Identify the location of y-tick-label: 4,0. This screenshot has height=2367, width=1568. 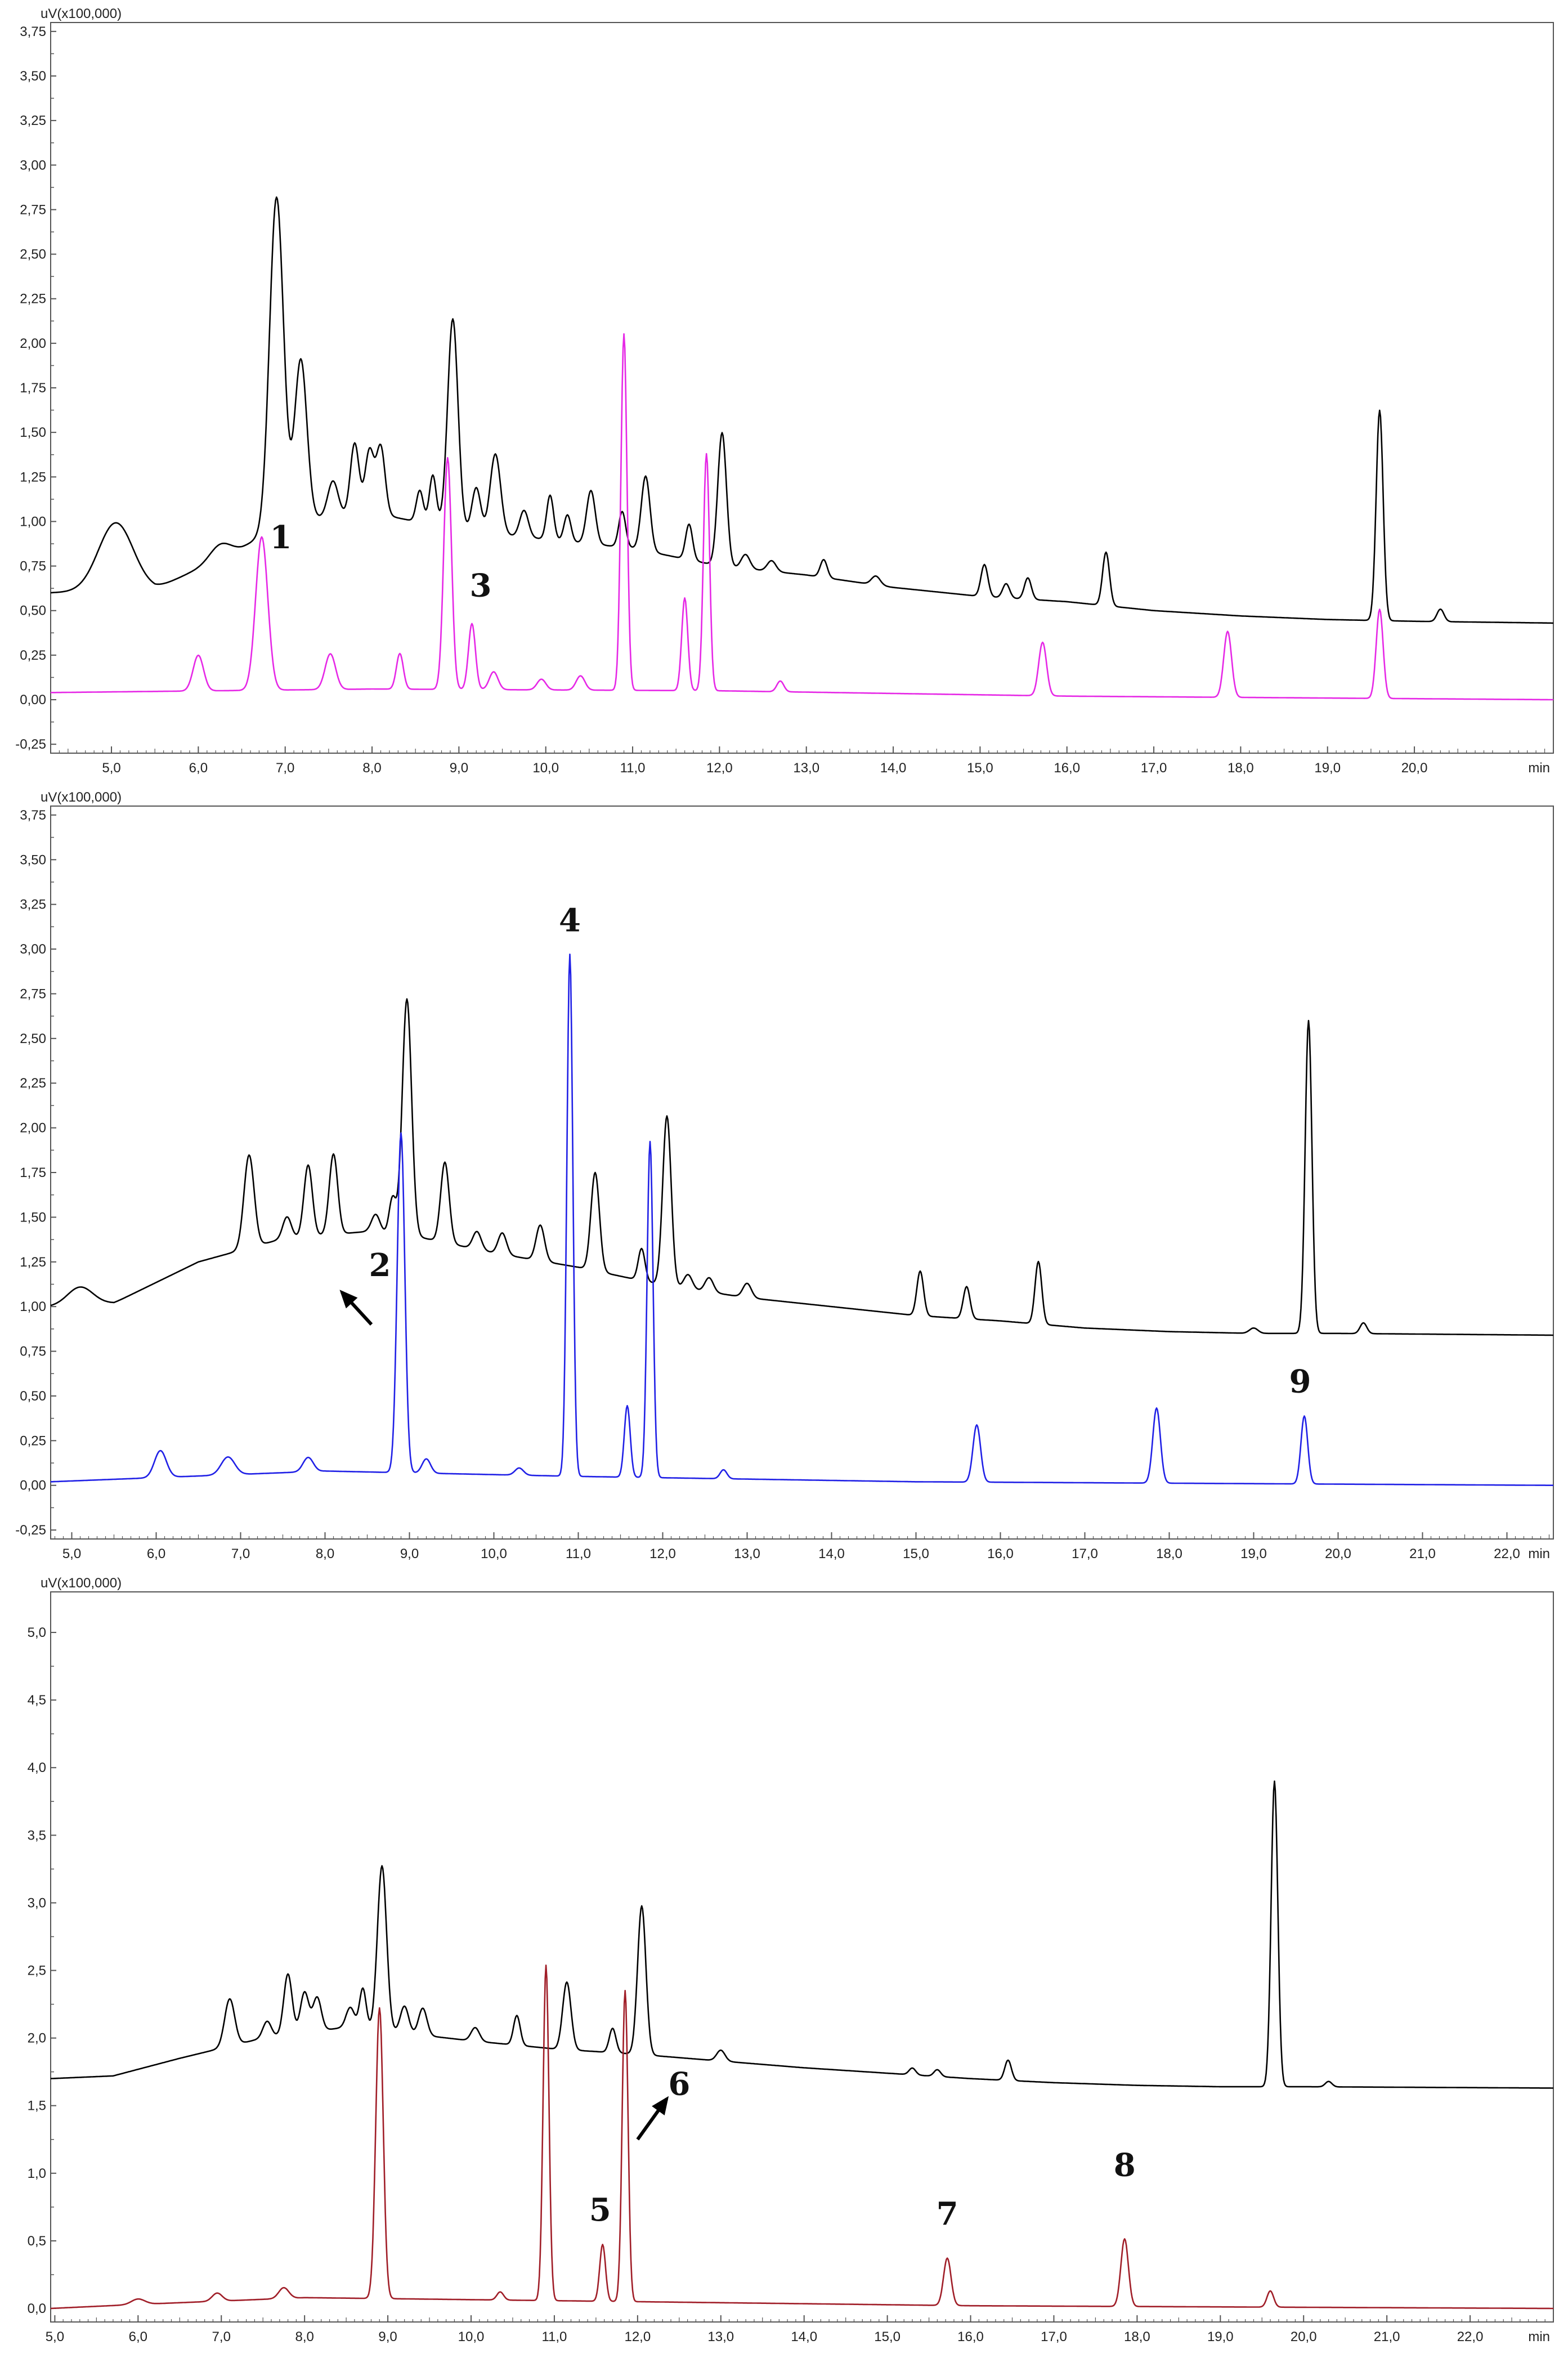
(37, 1767).